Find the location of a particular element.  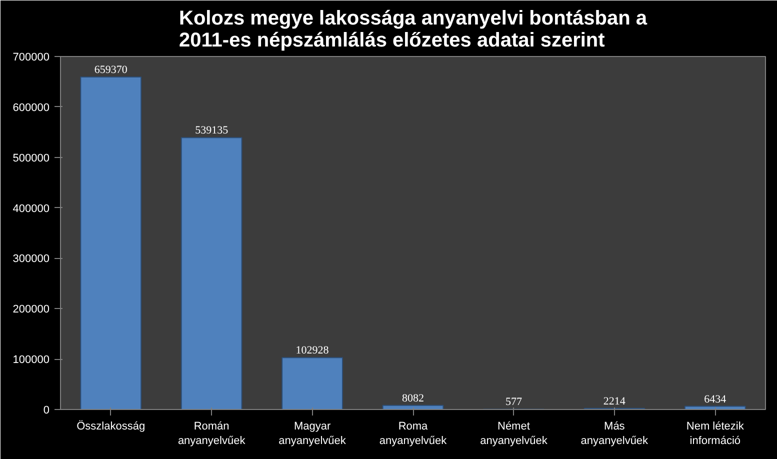

data-label: 6434 is located at coordinates (715, 399).